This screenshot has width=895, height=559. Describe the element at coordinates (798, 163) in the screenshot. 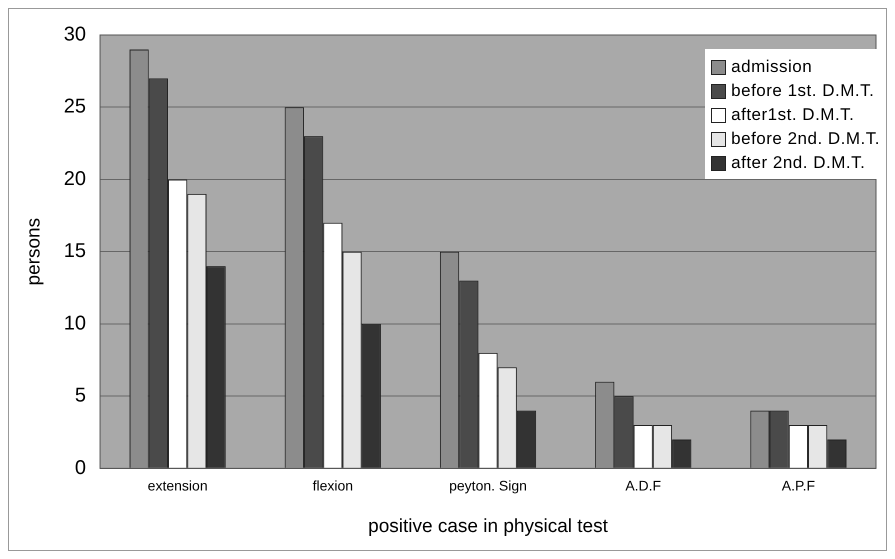

I see `legend-label: after 2nd. D.M.T.` at that location.